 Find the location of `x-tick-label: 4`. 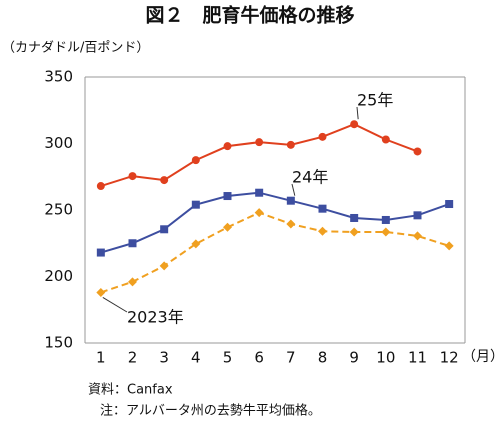

x-tick-label: 4 is located at coordinates (196, 358).